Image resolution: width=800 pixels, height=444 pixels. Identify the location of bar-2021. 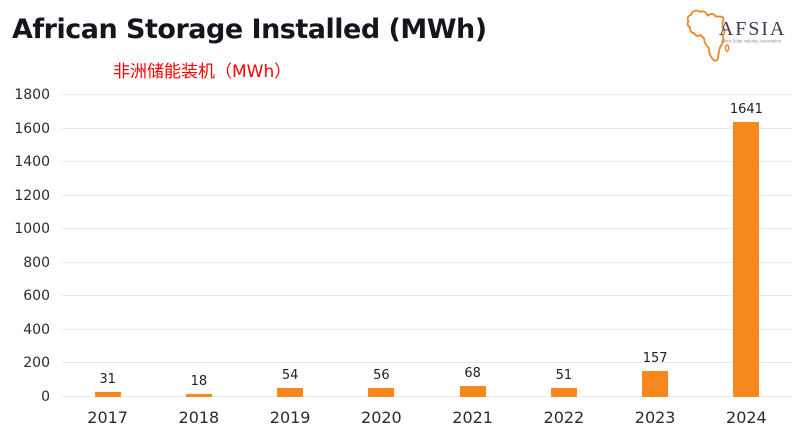
(472, 391).